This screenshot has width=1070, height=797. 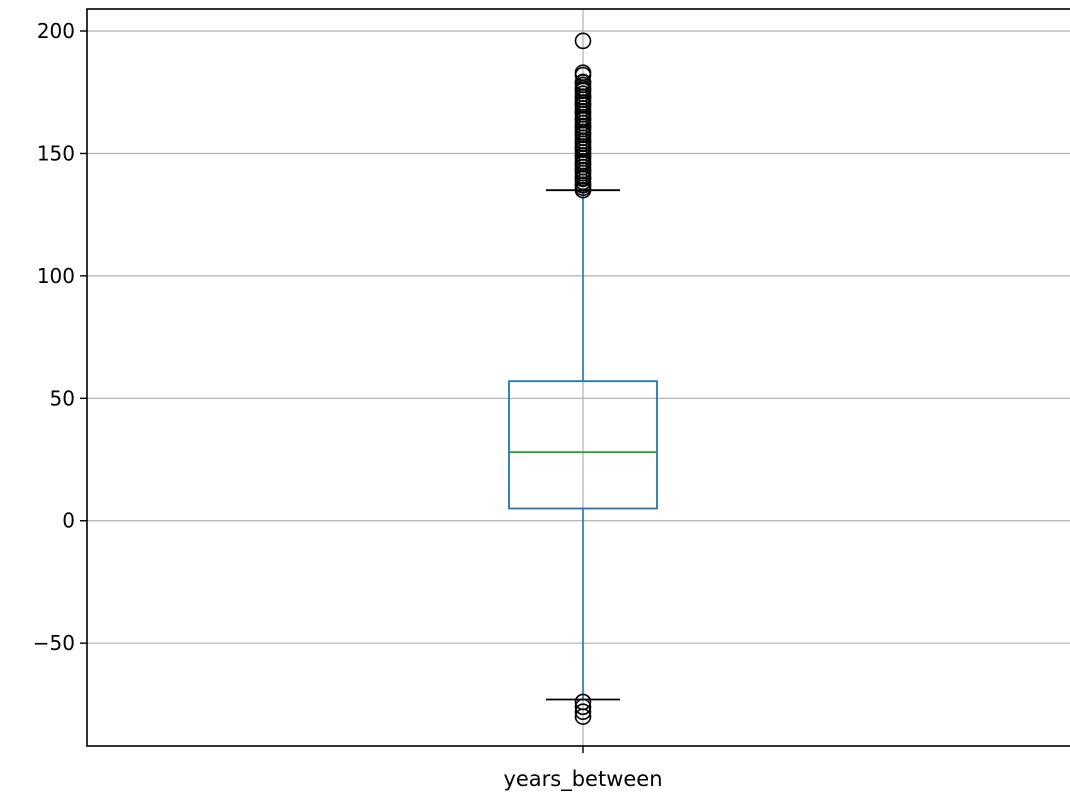 I want to click on x-category-label: years_between, so click(x=582, y=779).